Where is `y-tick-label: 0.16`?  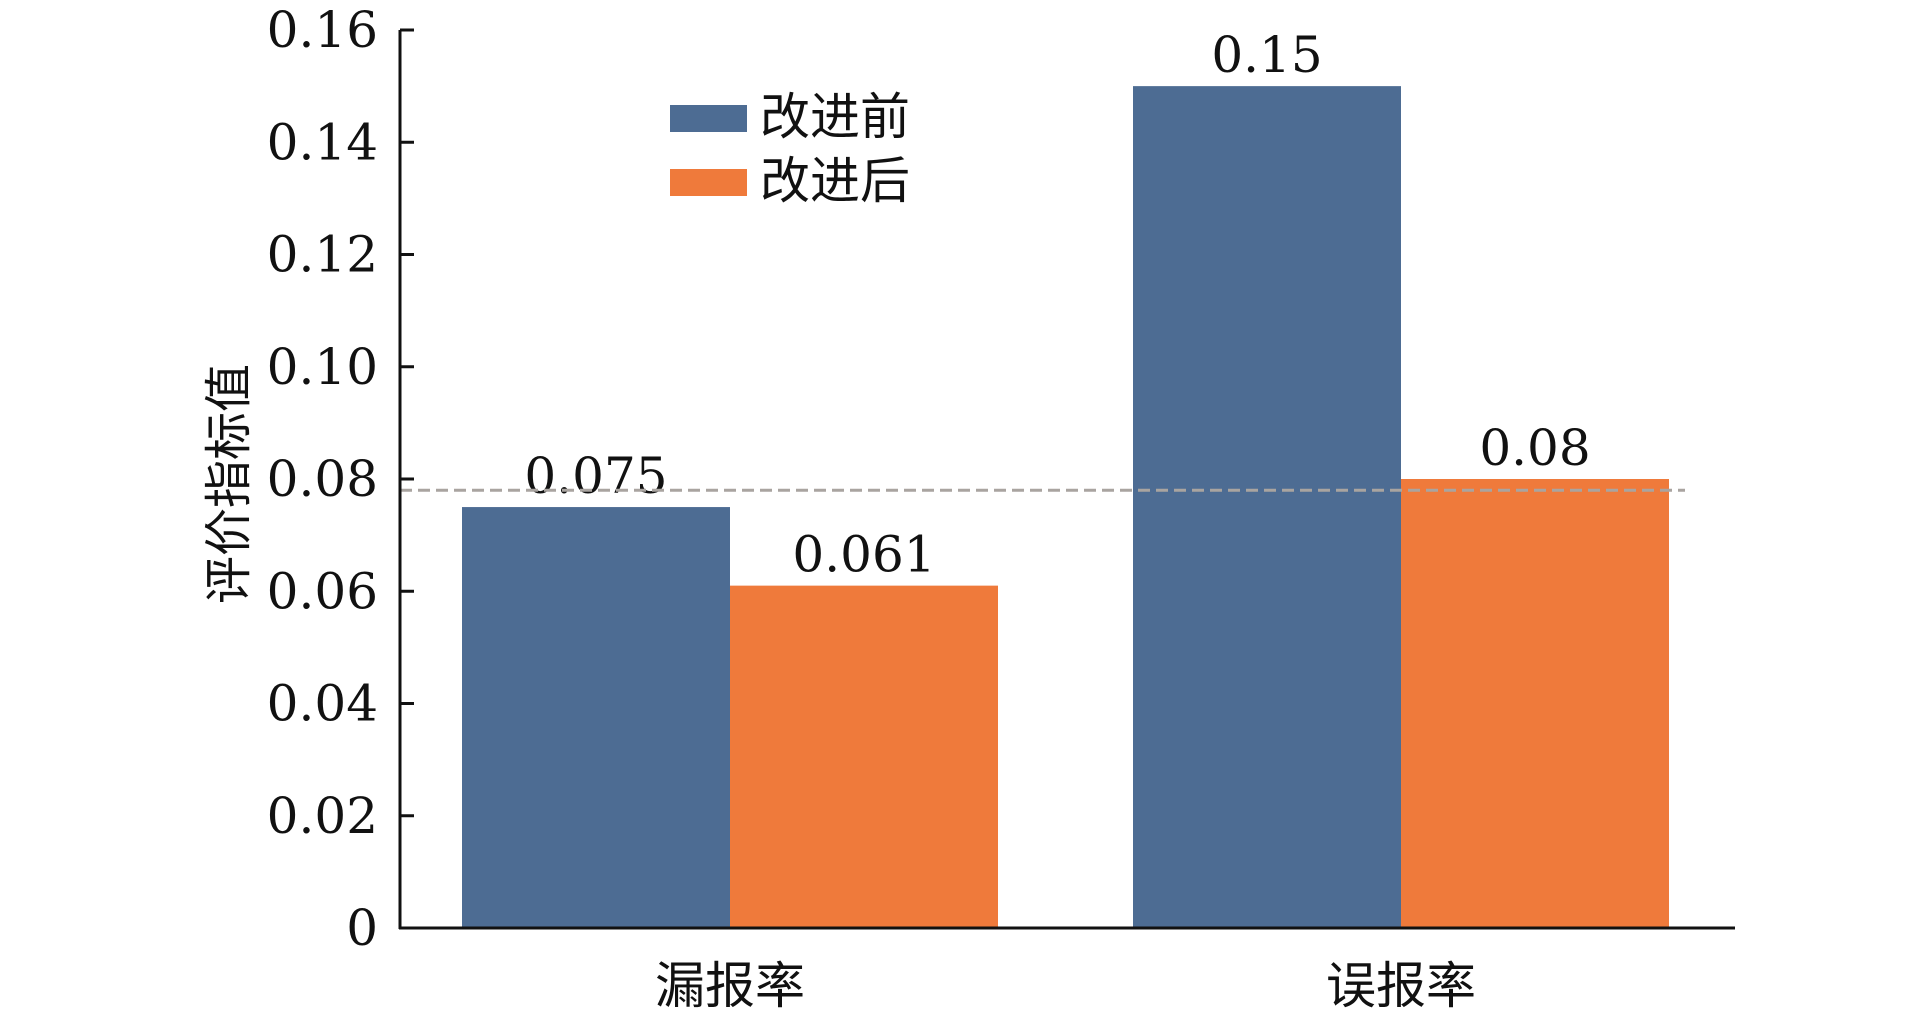 y-tick-label: 0.16 is located at coordinates (322, 30).